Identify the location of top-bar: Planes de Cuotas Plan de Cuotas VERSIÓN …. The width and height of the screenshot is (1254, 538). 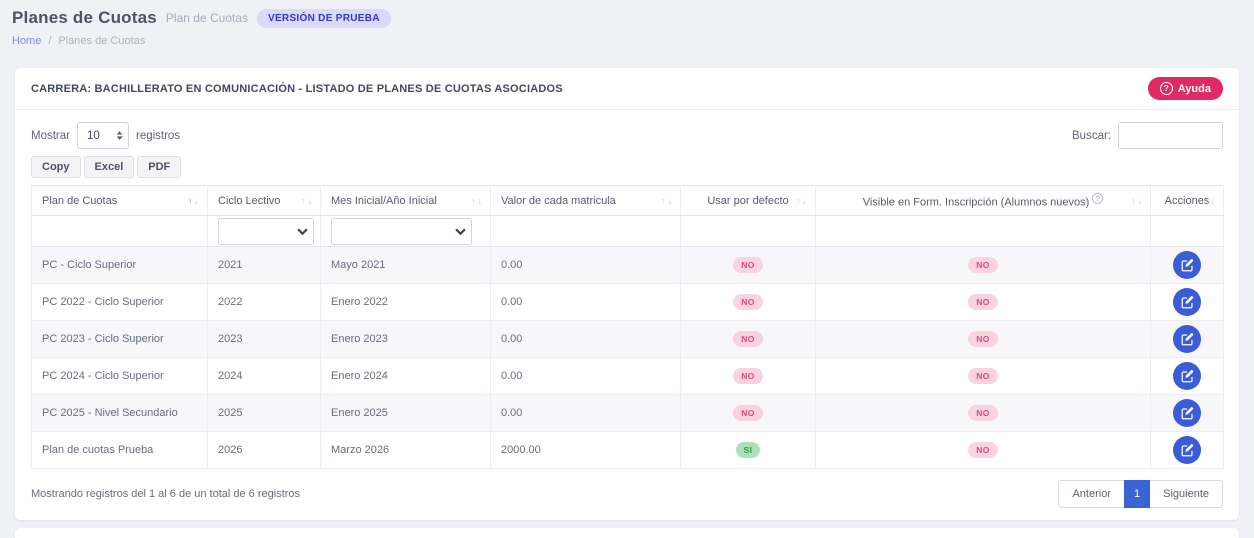
(627, 29).